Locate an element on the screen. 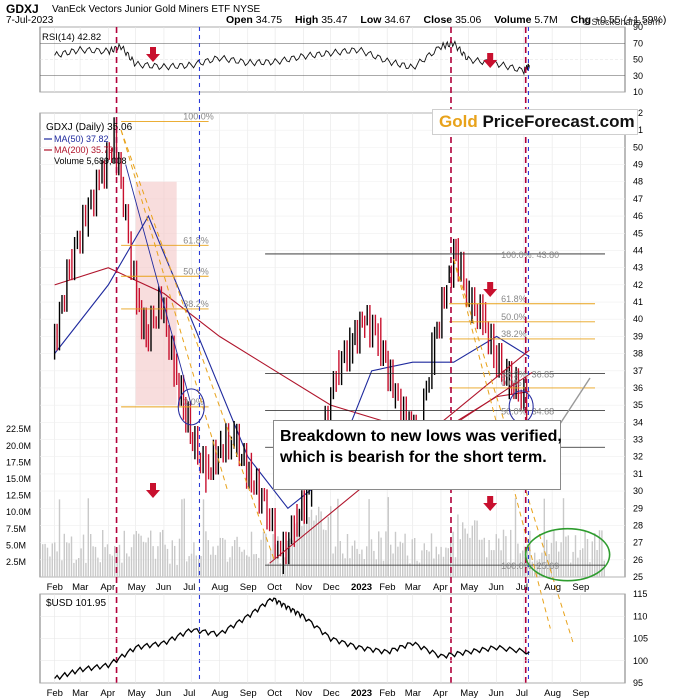 The image size is (700, 700). volume-y-tick-label: 15.0M is located at coordinates (18, 479).